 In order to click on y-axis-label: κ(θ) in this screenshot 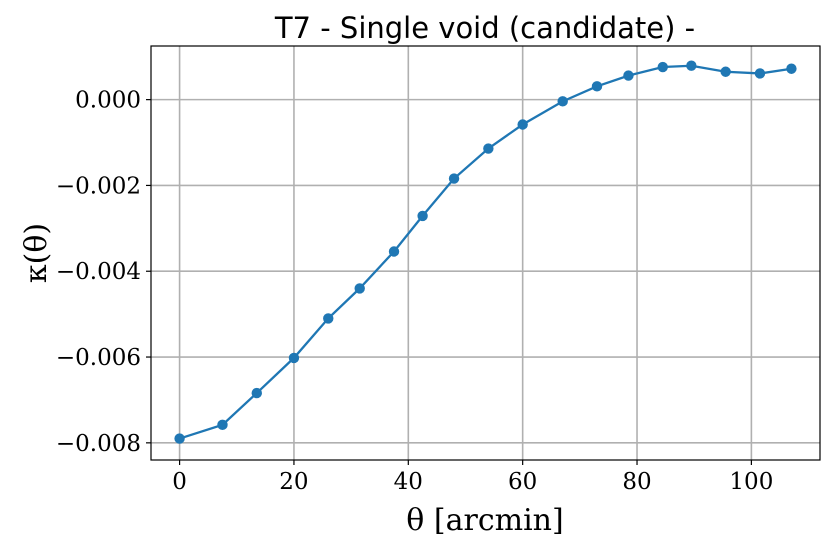, I will do `click(36, 253)`.